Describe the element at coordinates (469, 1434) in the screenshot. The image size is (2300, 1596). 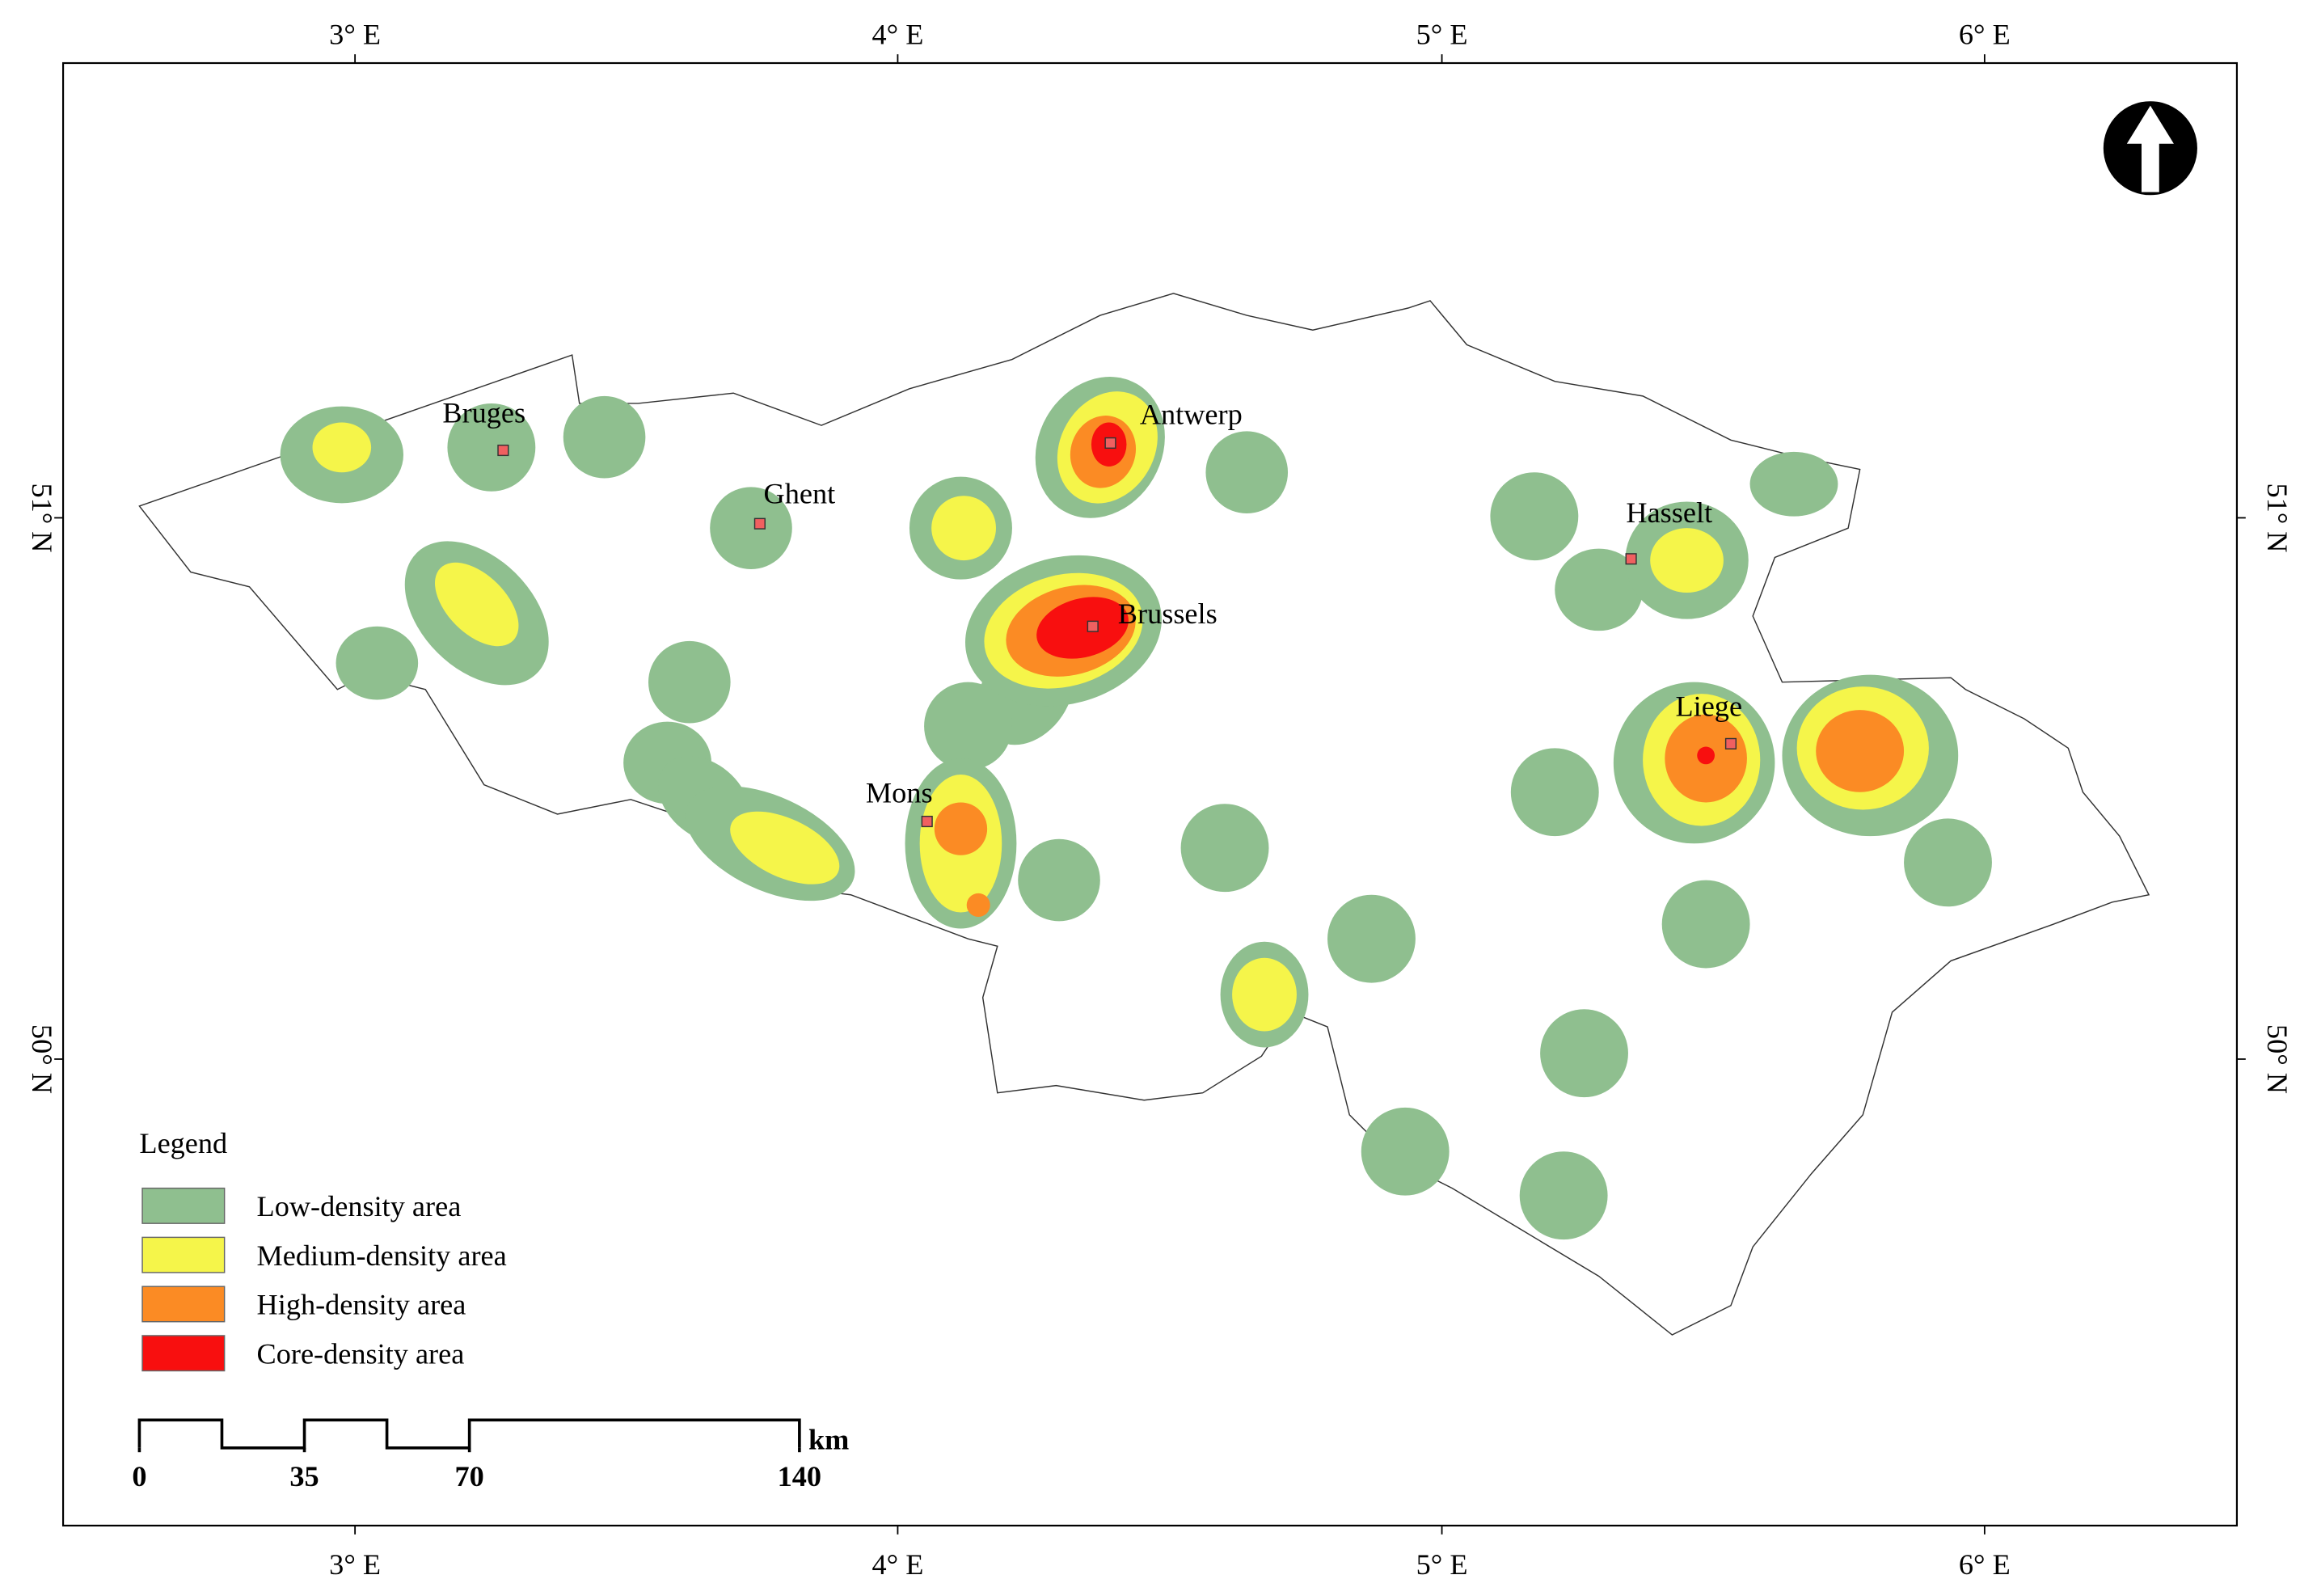
I see `scale-bar-line` at that location.